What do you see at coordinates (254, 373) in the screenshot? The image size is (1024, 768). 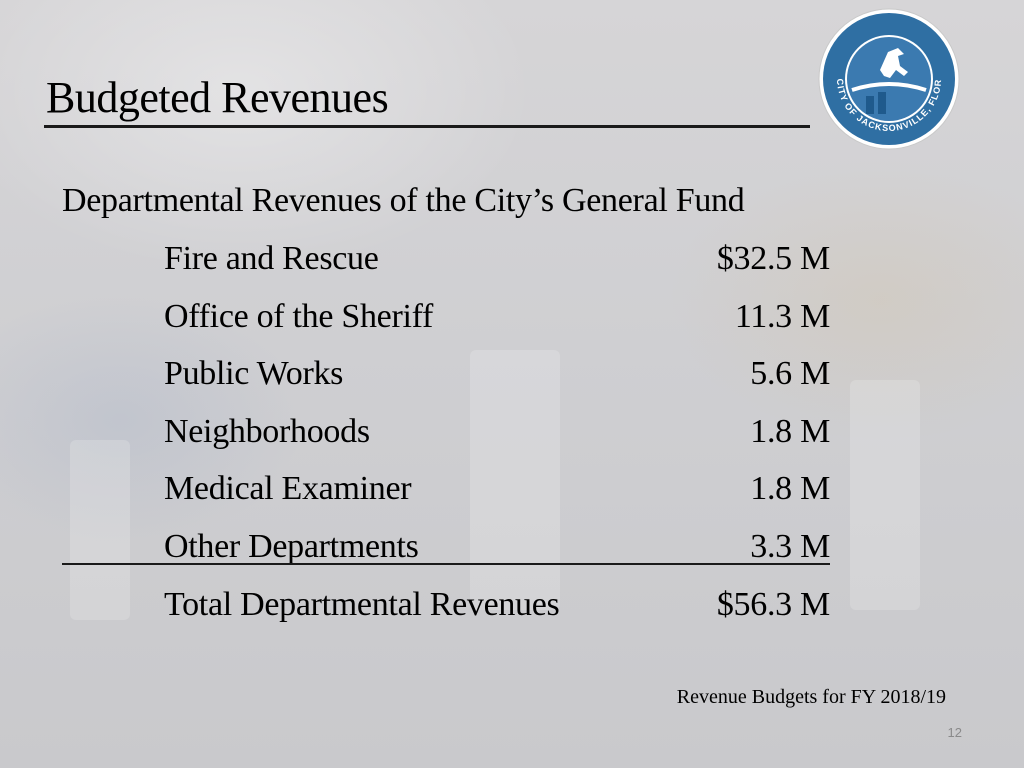 I see `row-label: Public Works` at bounding box center [254, 373].